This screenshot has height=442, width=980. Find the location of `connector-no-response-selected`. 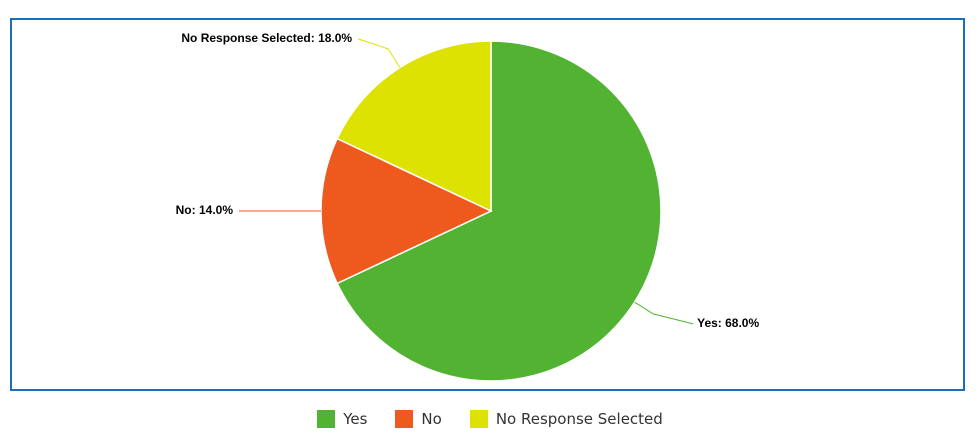

connector-no-response-selected is located at coordinates (379, 53).